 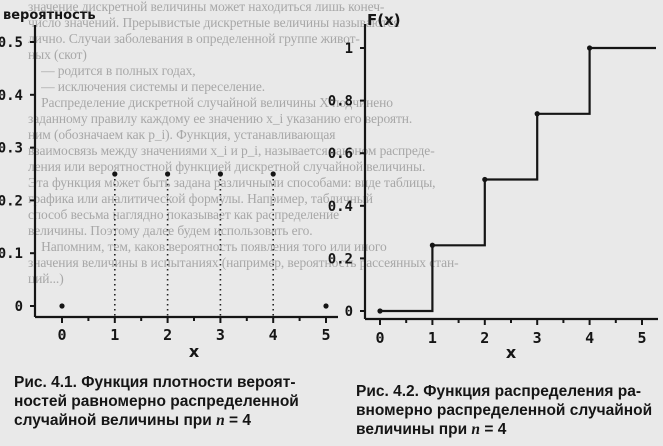 I want to click on caption-line: вномерно распределенной случайной, so click(x=504, y=410).